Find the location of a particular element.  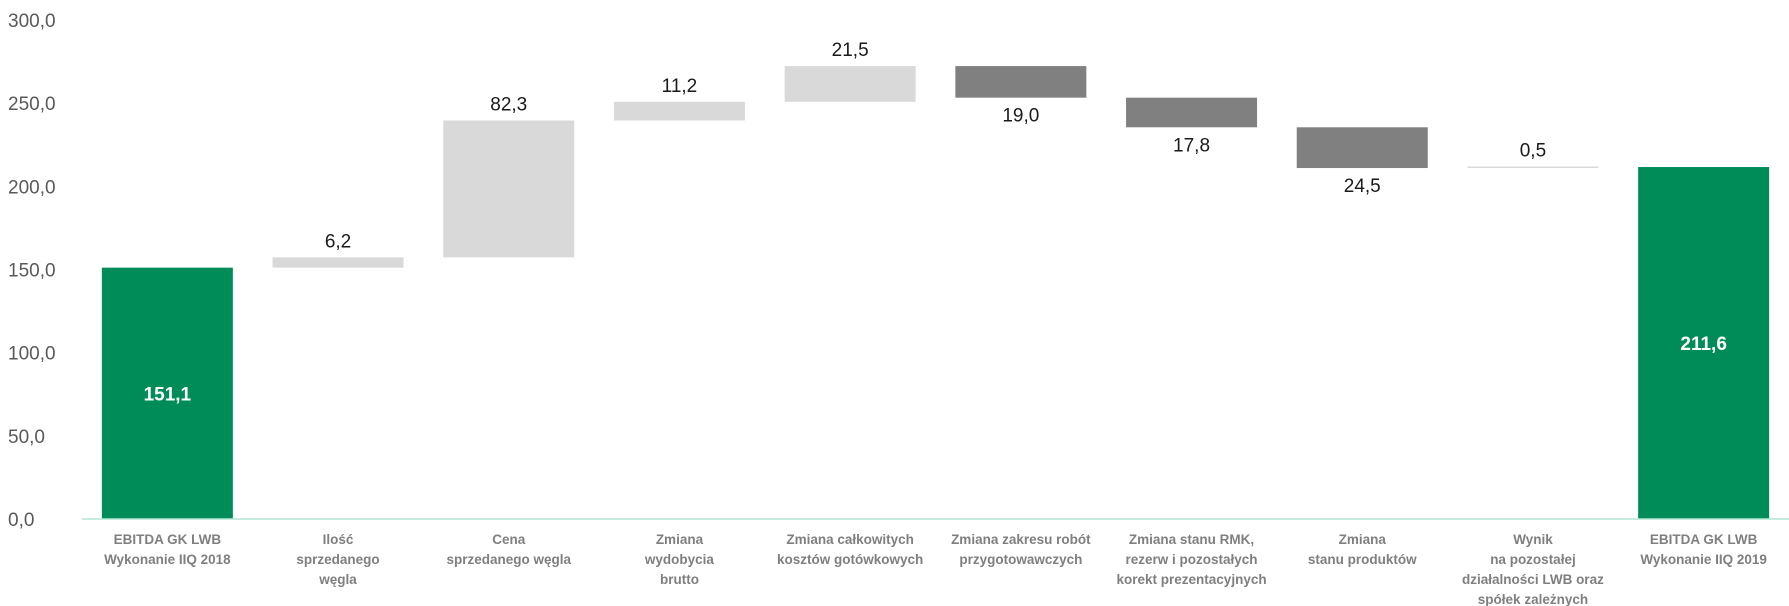

data-label: 151,1 is located at coordinates (168, 394).